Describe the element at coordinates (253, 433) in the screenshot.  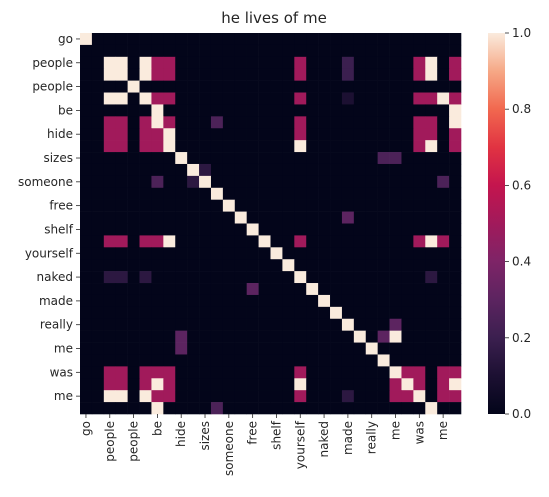
I see `x-tick-label: free` at that location.